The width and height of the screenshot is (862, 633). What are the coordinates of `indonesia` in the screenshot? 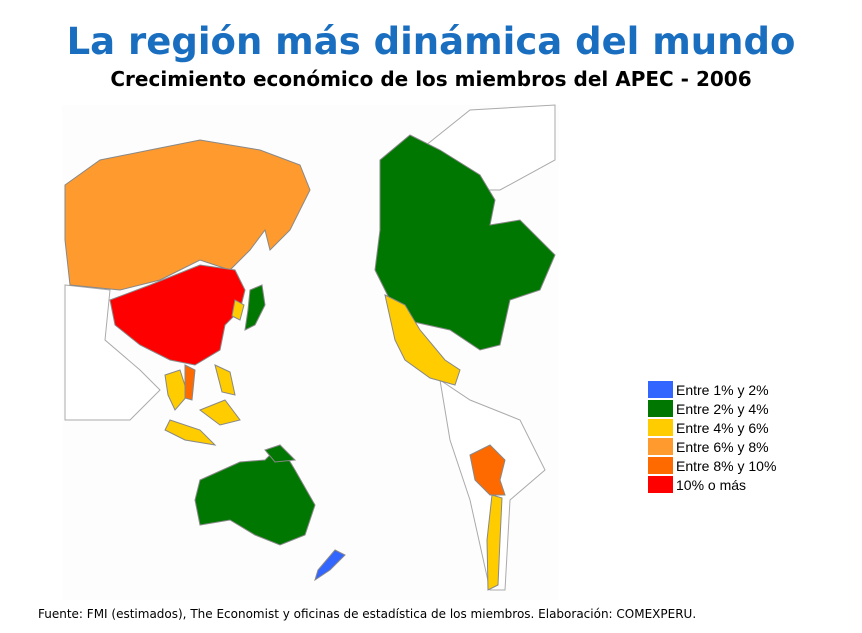 It's located at (190, 432).